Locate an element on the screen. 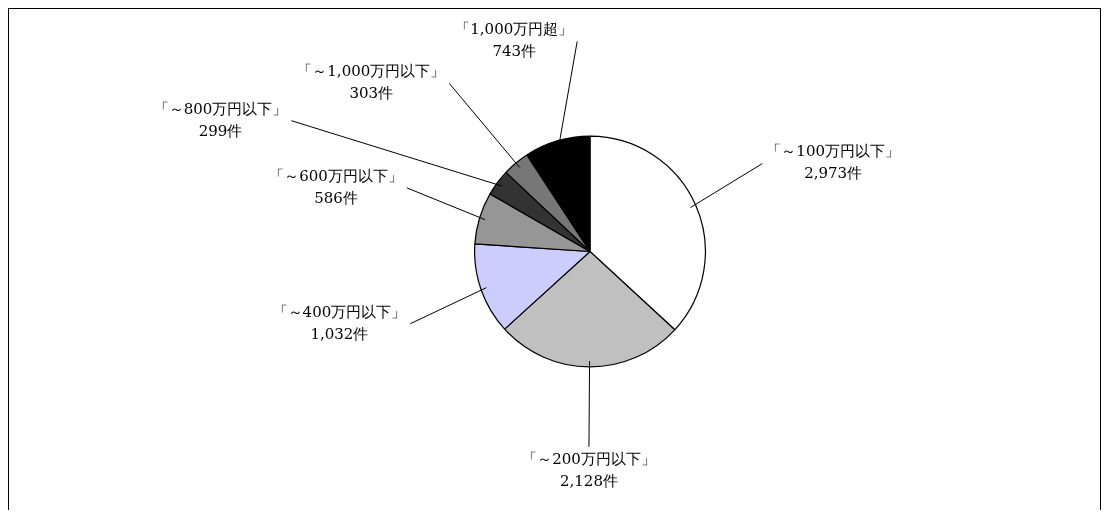 This screenshot has width=1109, height=518. data-label: 1,032件 is located at coordinates (339, 333).